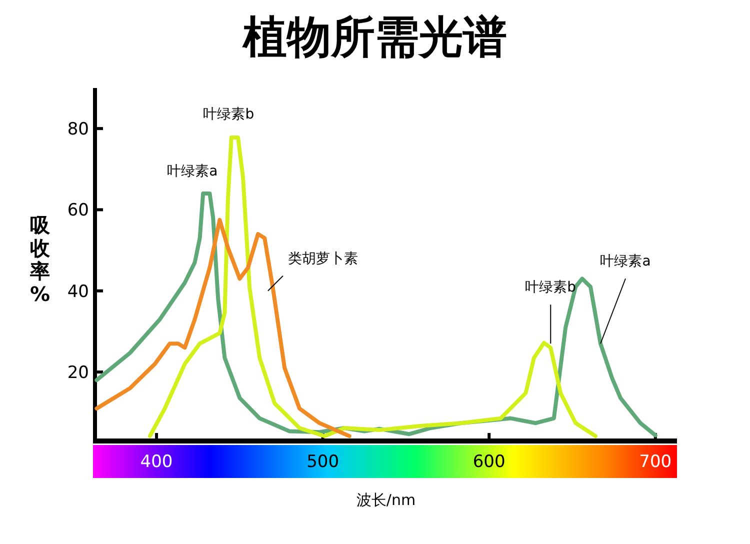 The width and height of the screenshot is (750, 544). What do you see at coordinates (655, 462) in the screenshot?
I see `x-tick-label: 700` at bounding box center [655, 462].